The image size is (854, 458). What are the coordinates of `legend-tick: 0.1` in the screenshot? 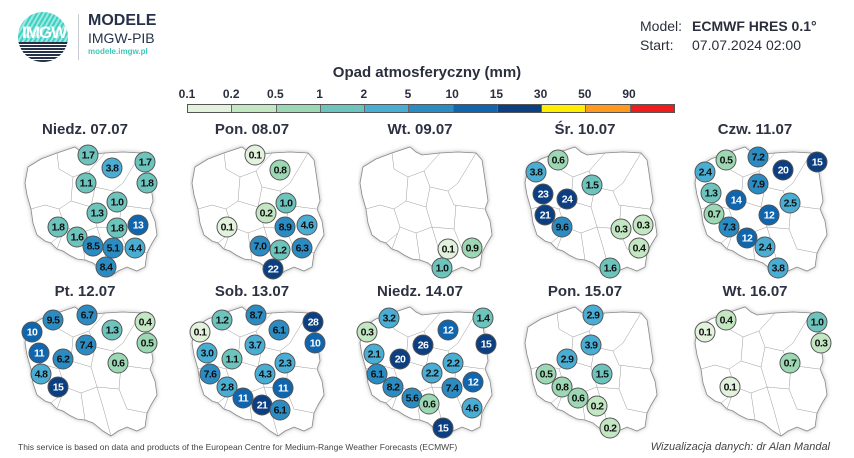 It's located at (187, 94).